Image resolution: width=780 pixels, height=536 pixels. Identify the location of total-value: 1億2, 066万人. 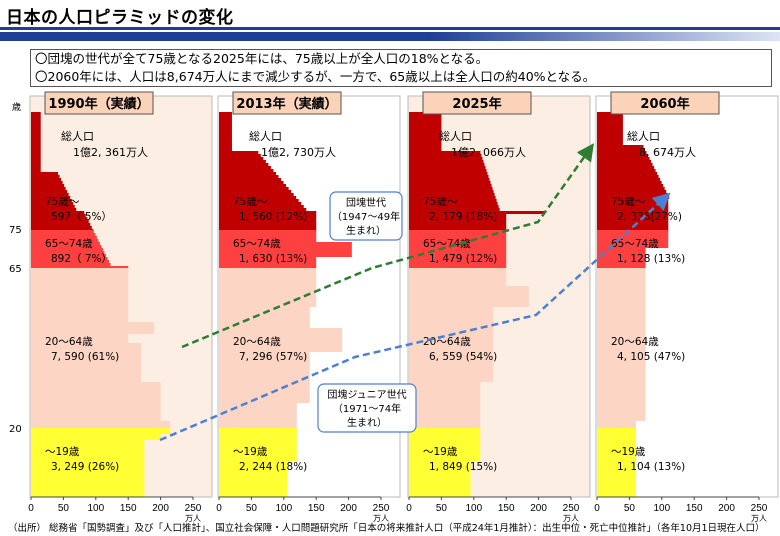
(488, 152).